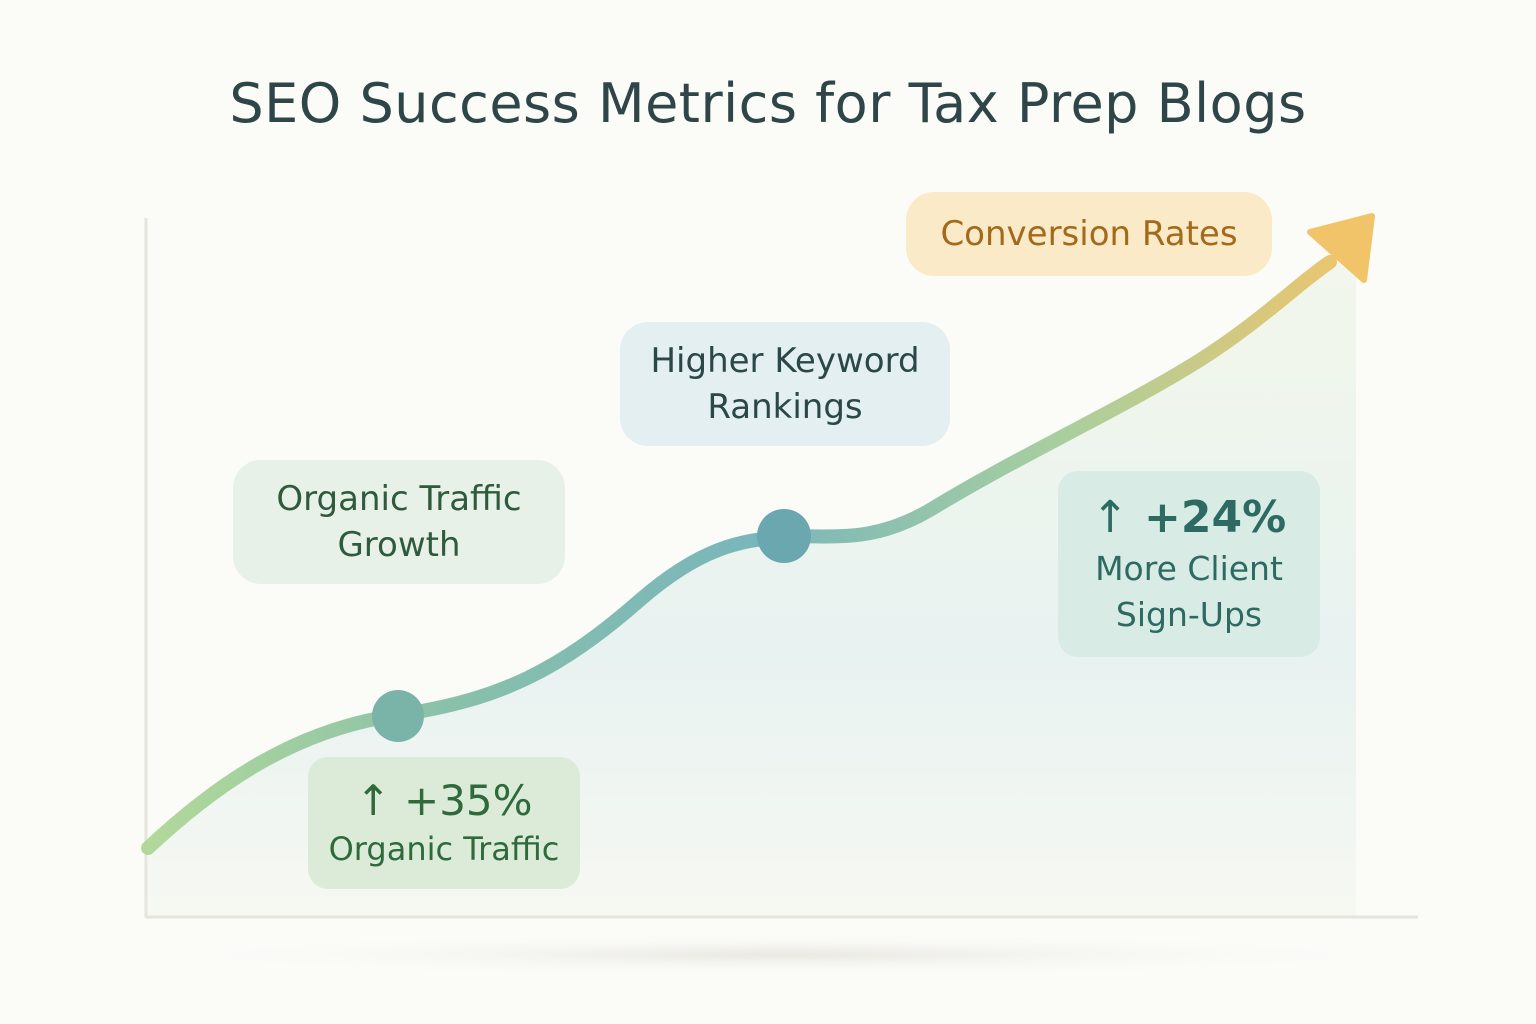 The width and height of the screenshot is (1536, 1024). What do you see at coordinates (444, 849) in the screenshot?
I see `stat-traffic-caption: Organic Traffic` at bounding box center [444, 849].